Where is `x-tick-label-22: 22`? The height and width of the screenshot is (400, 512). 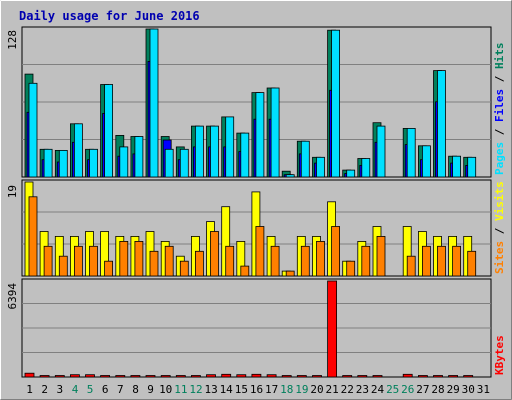
x-tick-label-22: 22 is located at coordinates (347, 389).